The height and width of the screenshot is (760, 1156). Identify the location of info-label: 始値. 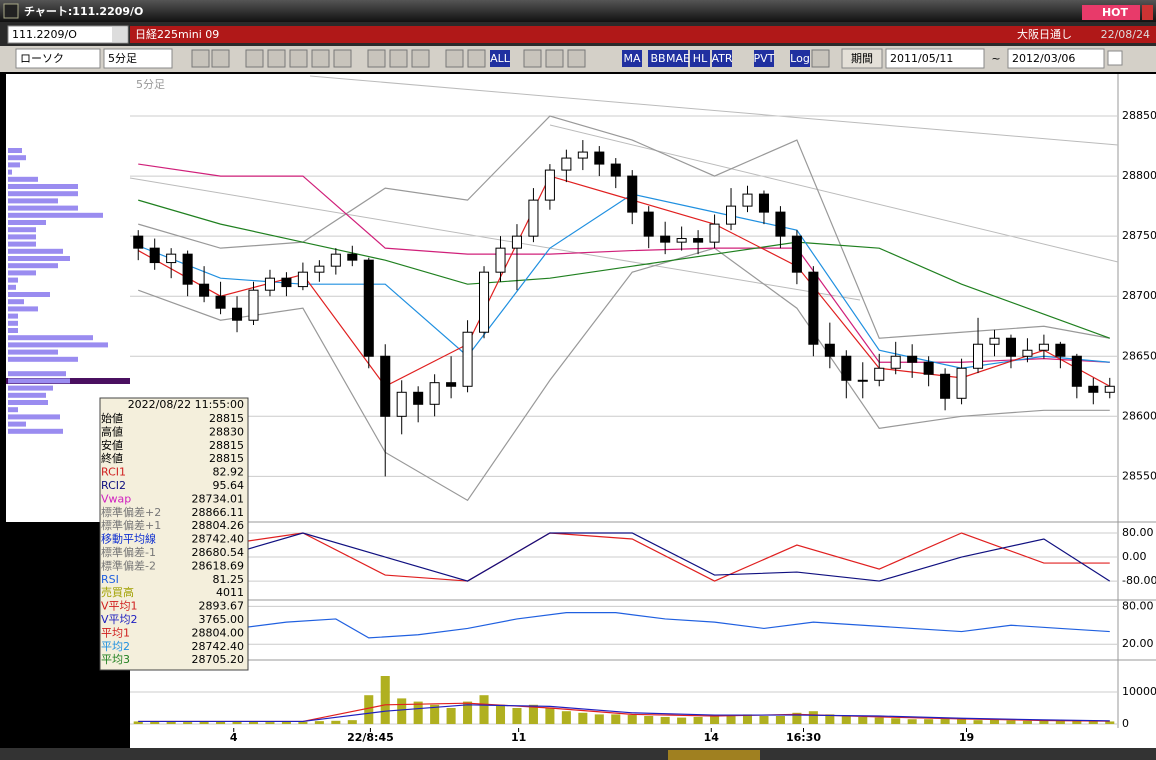
(112, 418).